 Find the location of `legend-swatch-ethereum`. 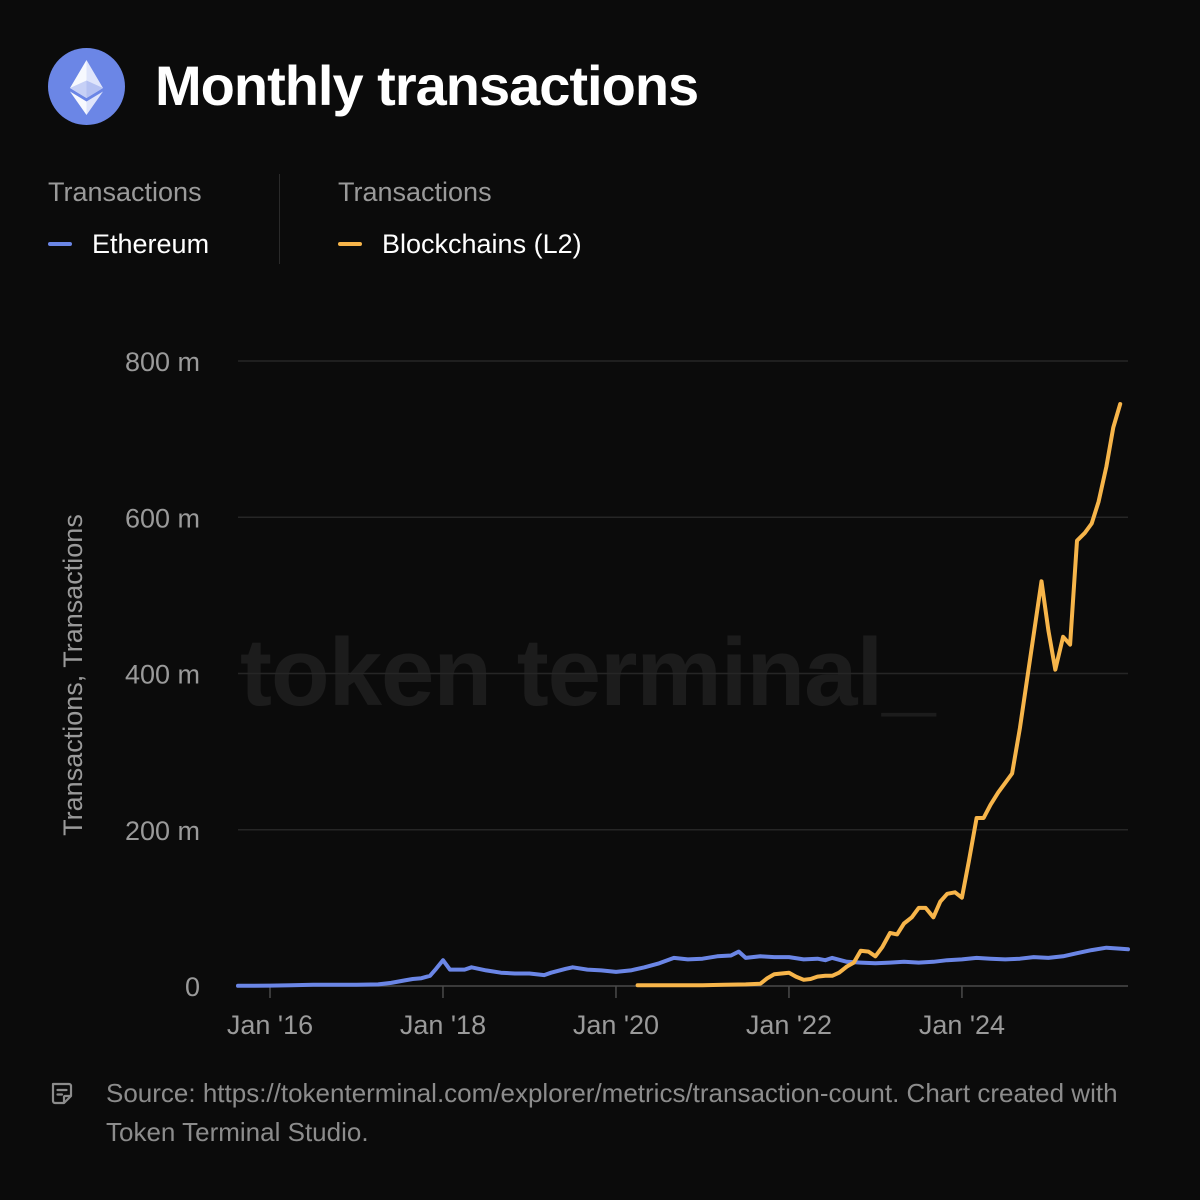

legend-swatch-ethereum is located at coordinates (60, 244).